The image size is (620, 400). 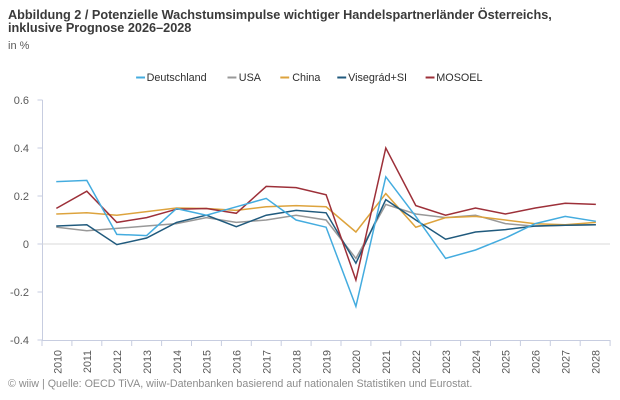 What do you see at coordinates (417, 362) in the screenshot?
I see `svg-text: 2022` at bounding box center [417, 362].